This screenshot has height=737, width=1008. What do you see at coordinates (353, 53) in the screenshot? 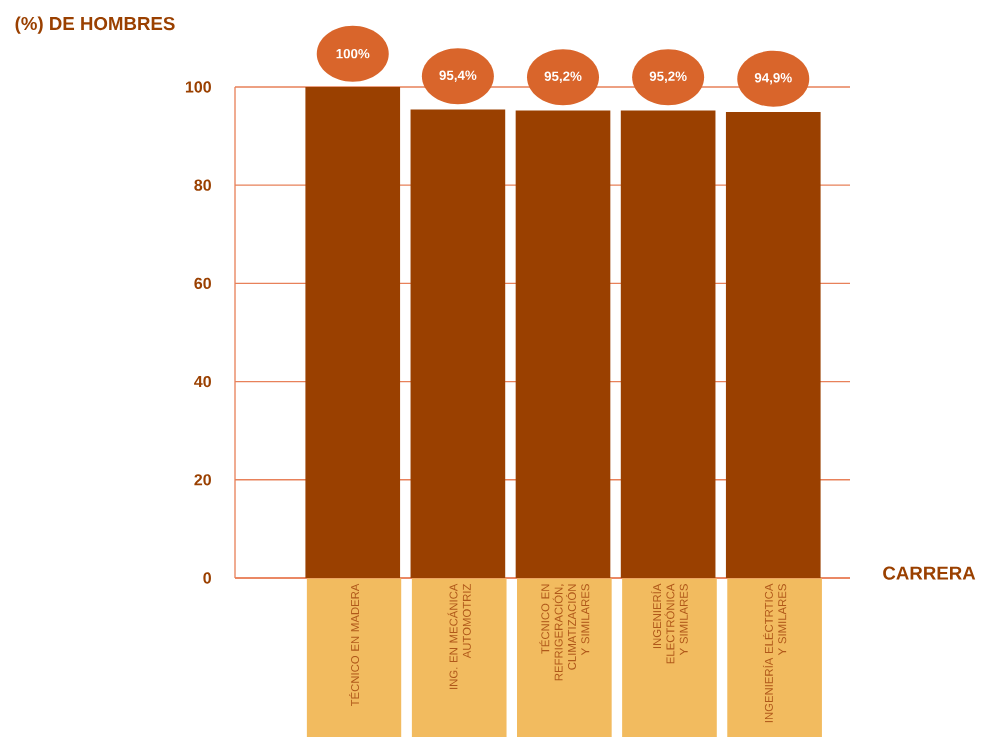
I see `data-label: 100%` at bounding box center [353, 53].